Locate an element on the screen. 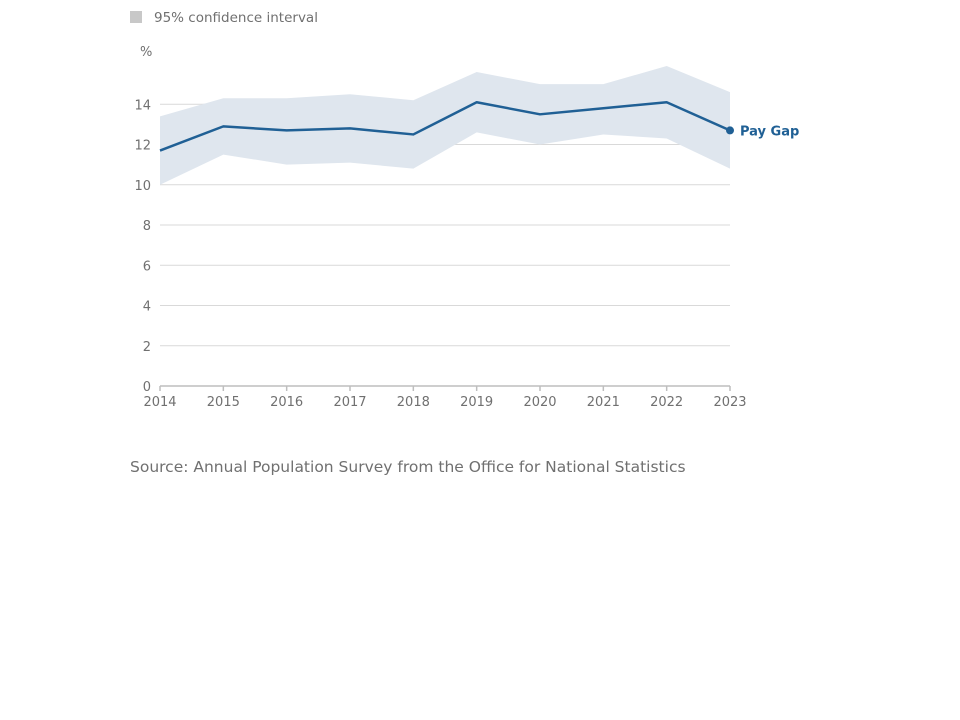 The width and height of the screenshot is (960, 720). confidence-band is located at coordinates (445, 125).